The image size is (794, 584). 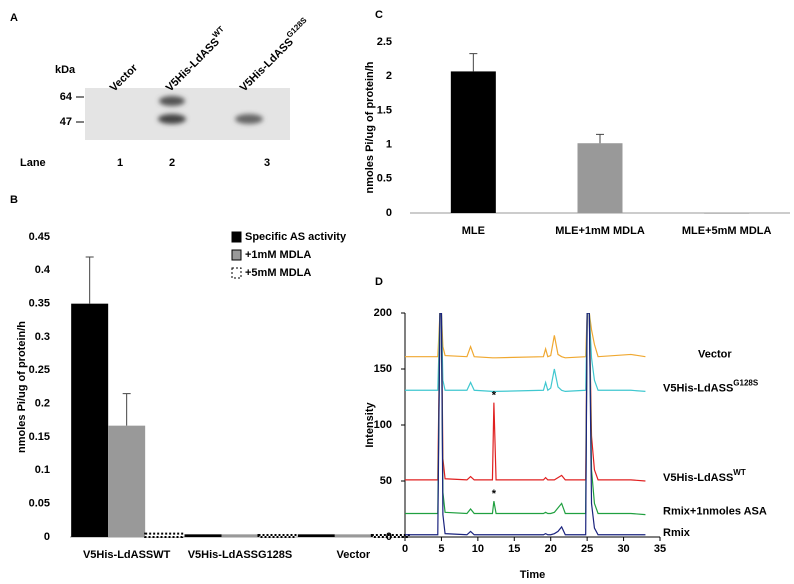 I want to click on series-label: Rmix+1nmoles ASA, so click(x=715, y=511).